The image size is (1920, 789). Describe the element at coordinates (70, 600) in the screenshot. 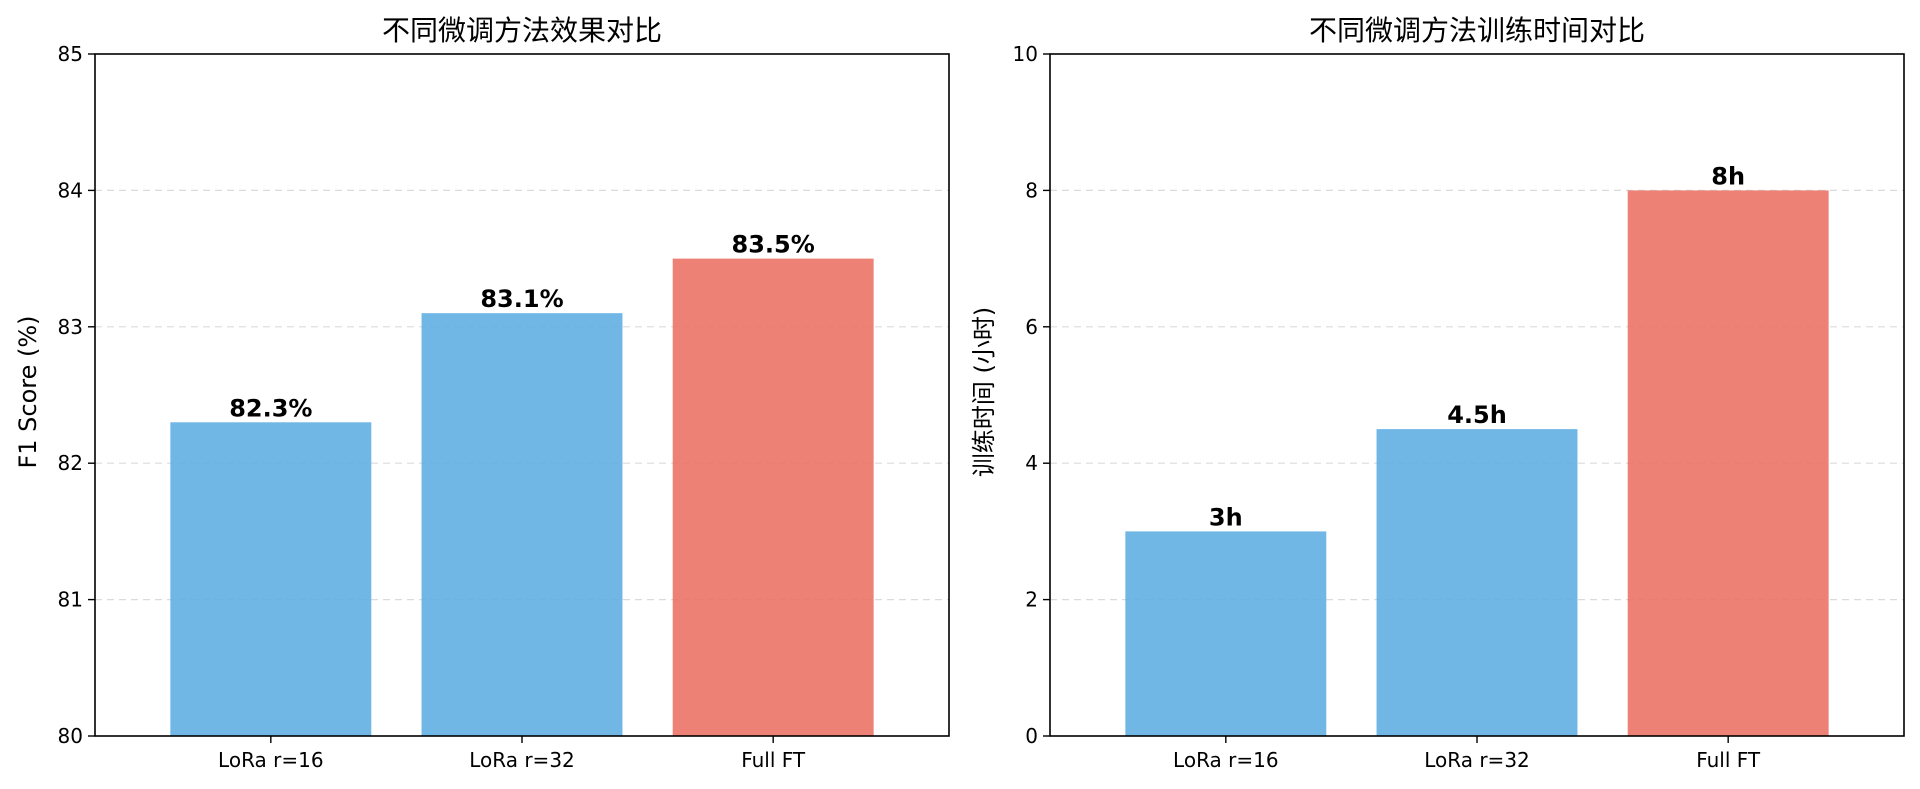

I see `y-tick-label: 81` at that location.